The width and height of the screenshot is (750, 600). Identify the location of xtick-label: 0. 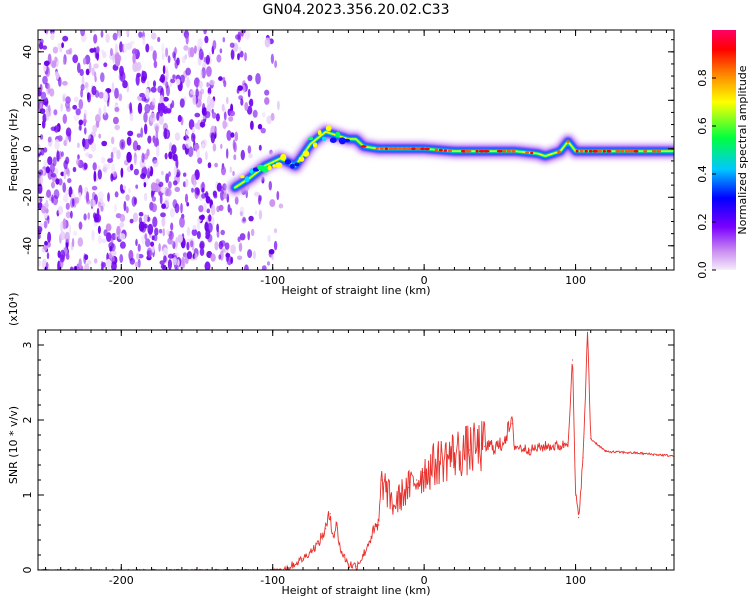
(424, 280).